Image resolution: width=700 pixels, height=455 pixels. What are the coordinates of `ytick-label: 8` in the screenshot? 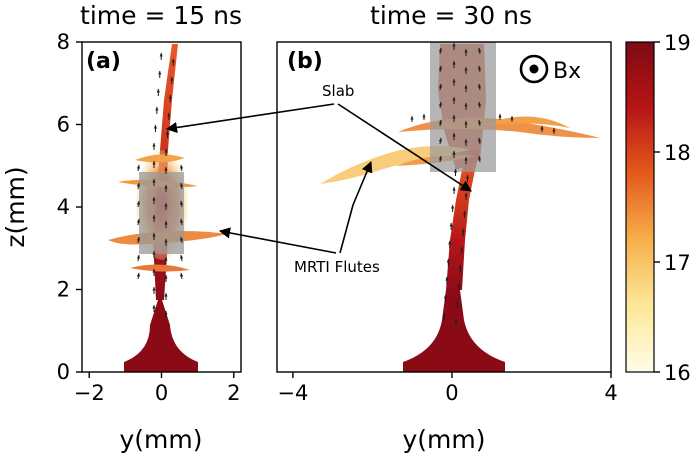 It's located at (63, 42).